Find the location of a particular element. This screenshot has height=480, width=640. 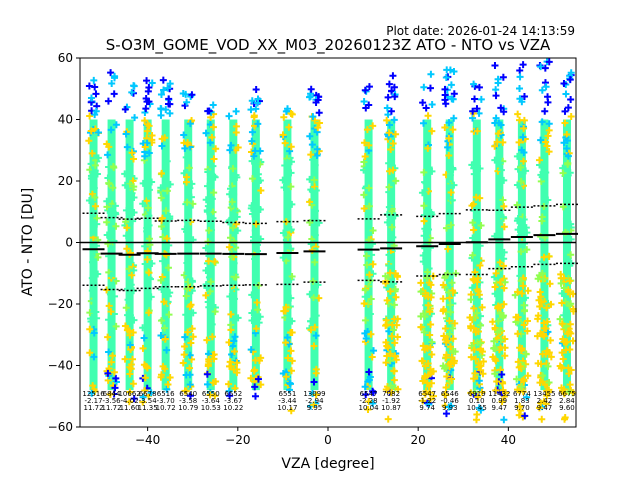

x-tick-label: 0 is located at coordinates (328, 440).